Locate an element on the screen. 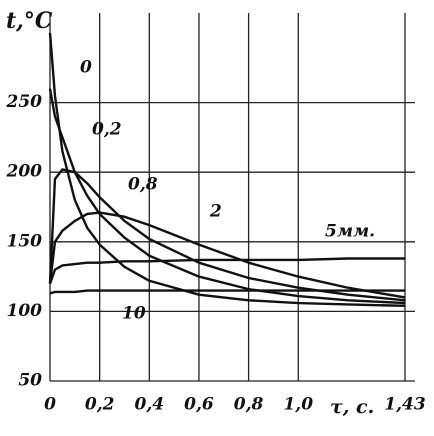  curve-label: 0,8 is located at coordinates (143, 185).